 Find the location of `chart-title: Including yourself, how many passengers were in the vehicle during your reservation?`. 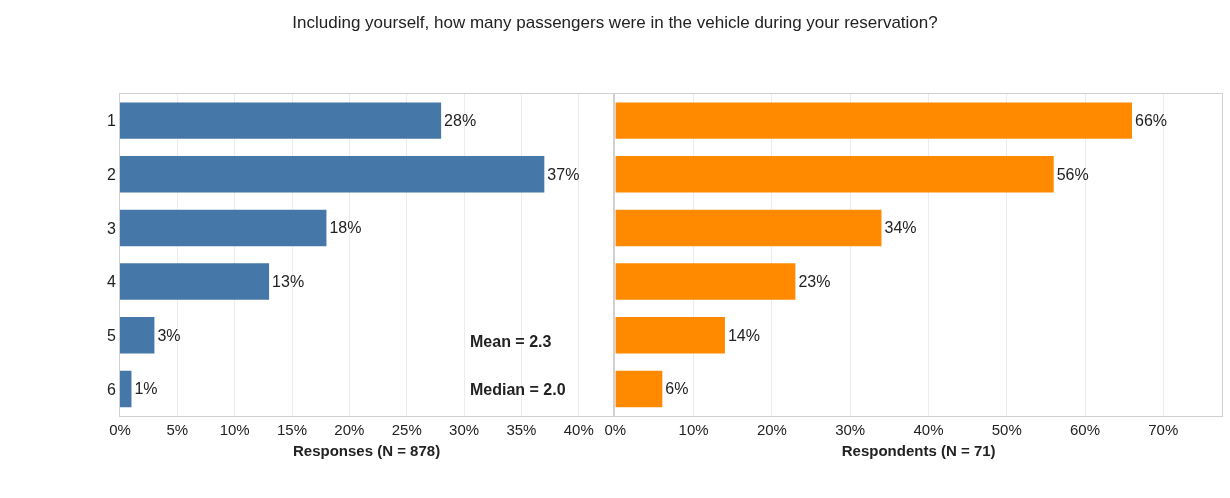

chart-title: Including yourself, how many passengers were in the vehicle during your reservation? is located at coordinates (615, 23).